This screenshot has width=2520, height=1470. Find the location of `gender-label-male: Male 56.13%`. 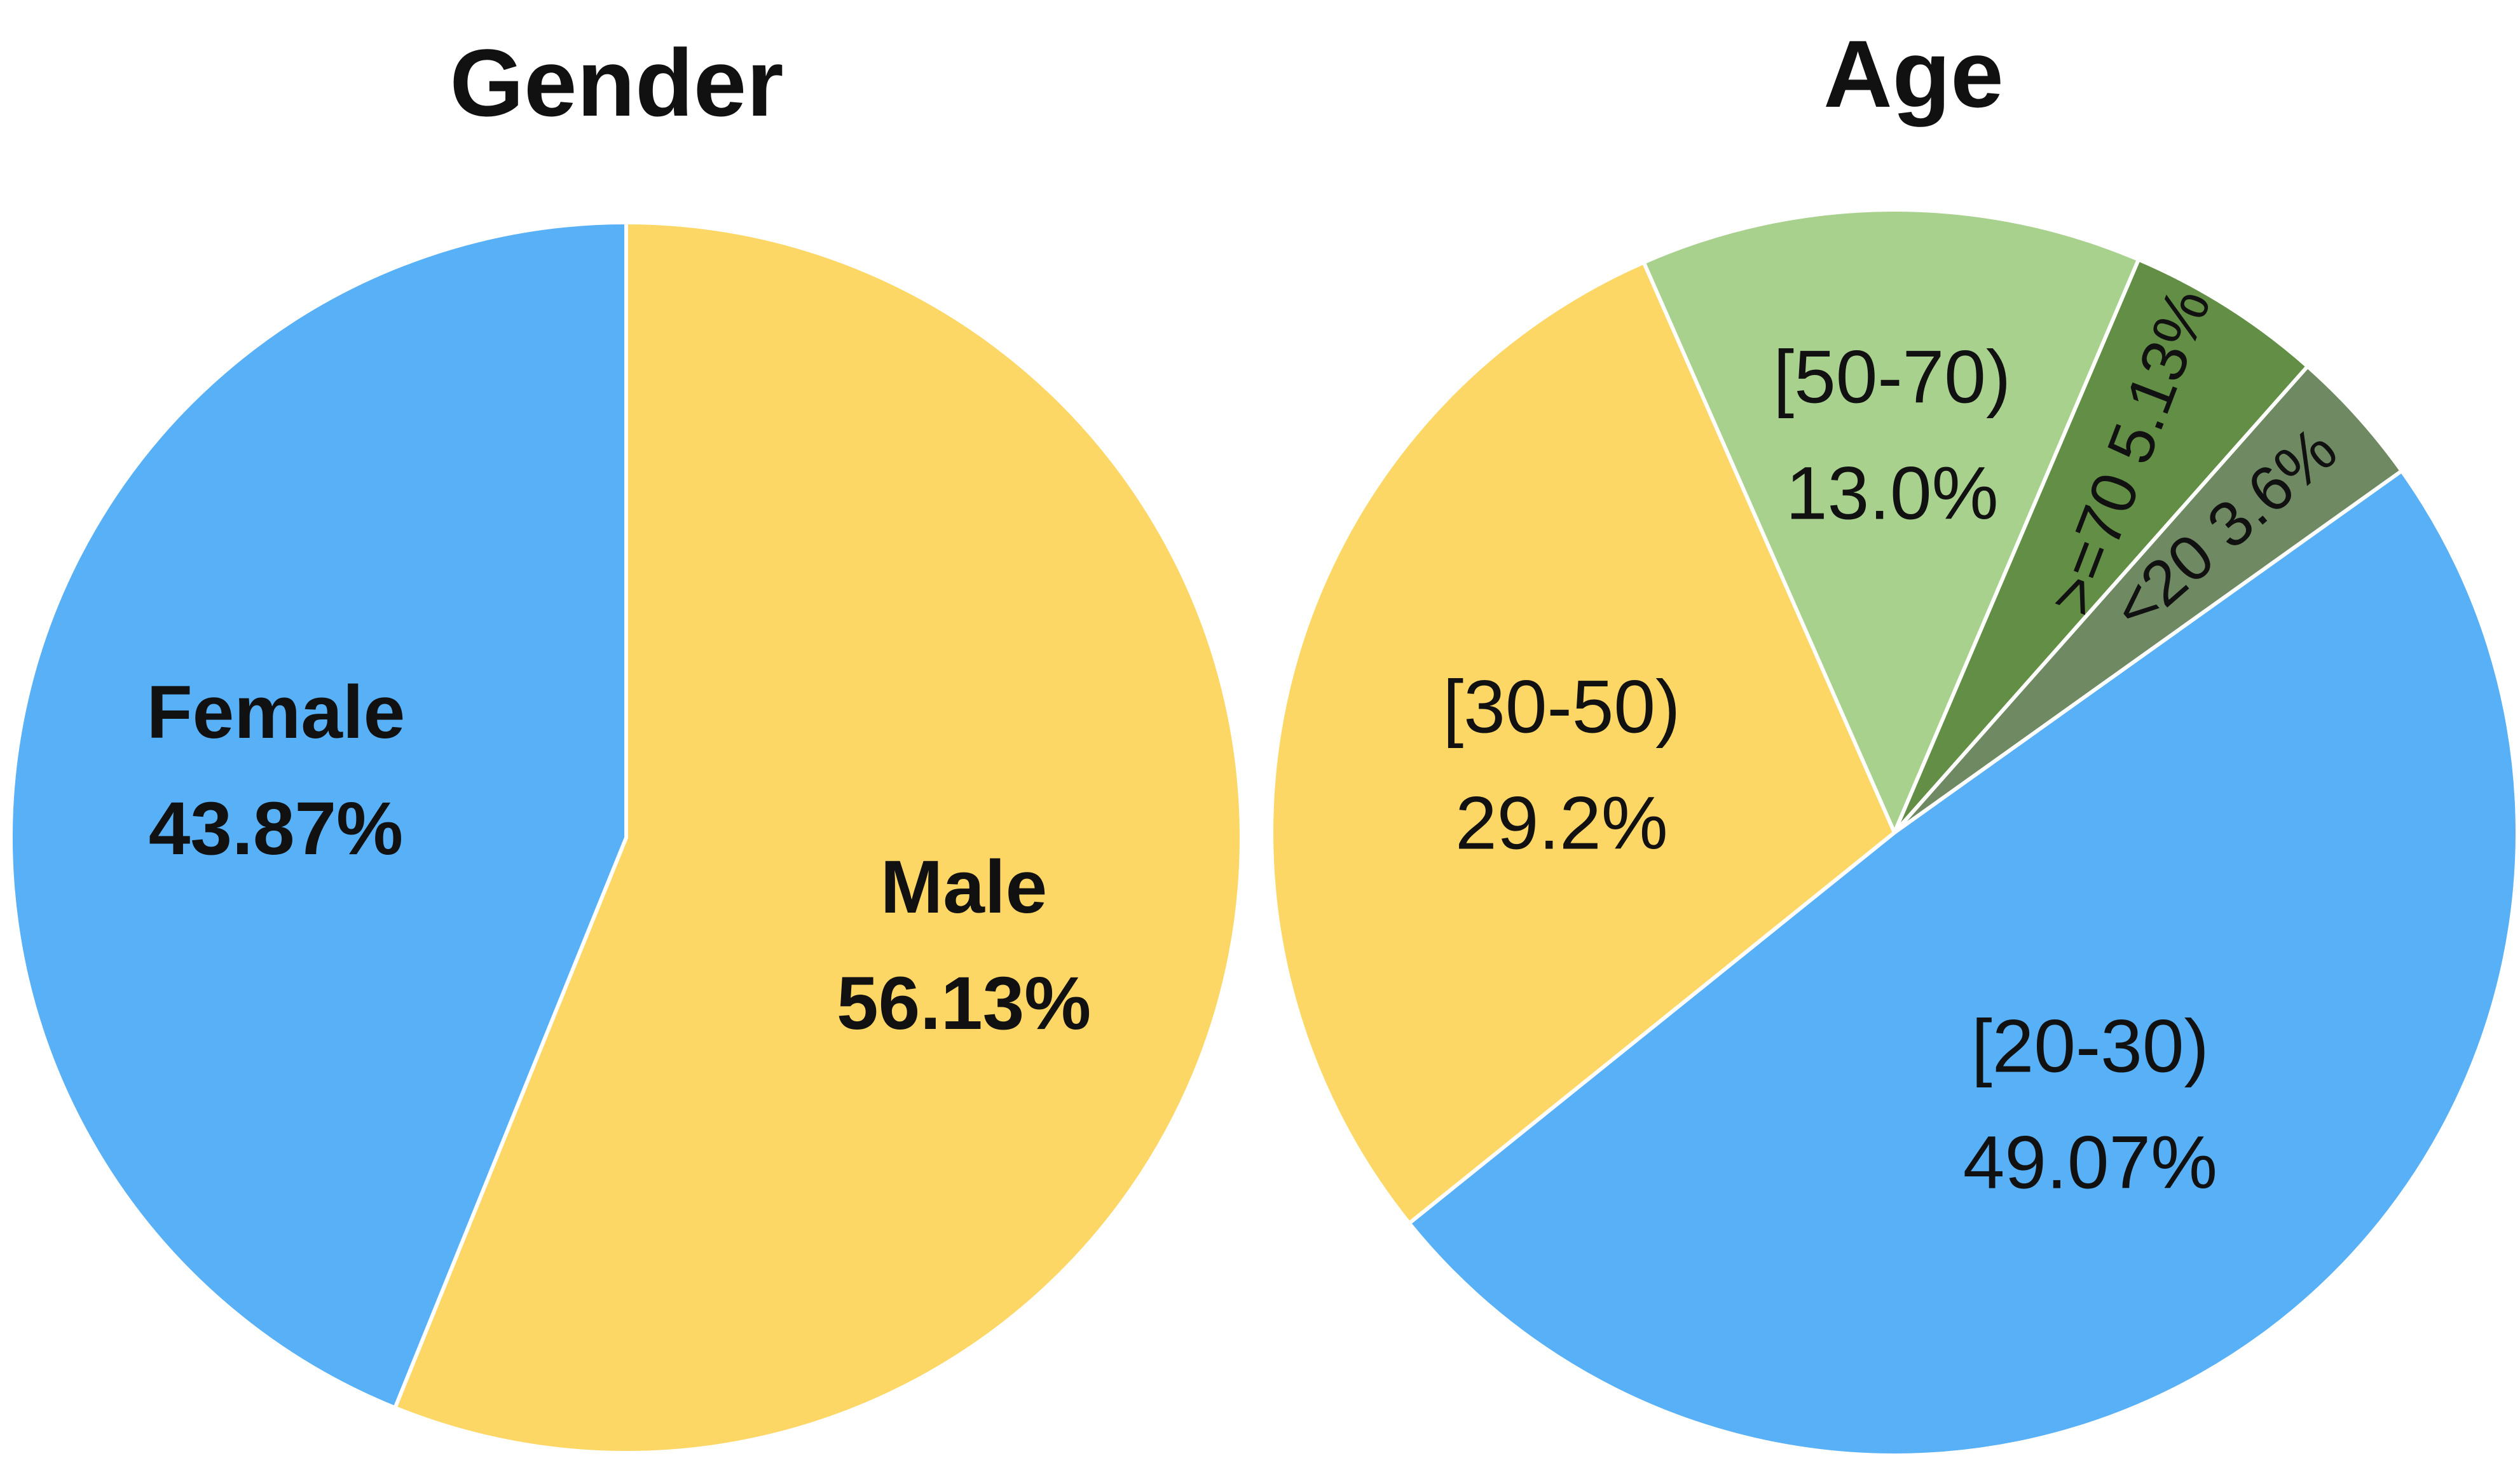

gender-label-male: Male 56.13% is located at coordinates (964, 945).